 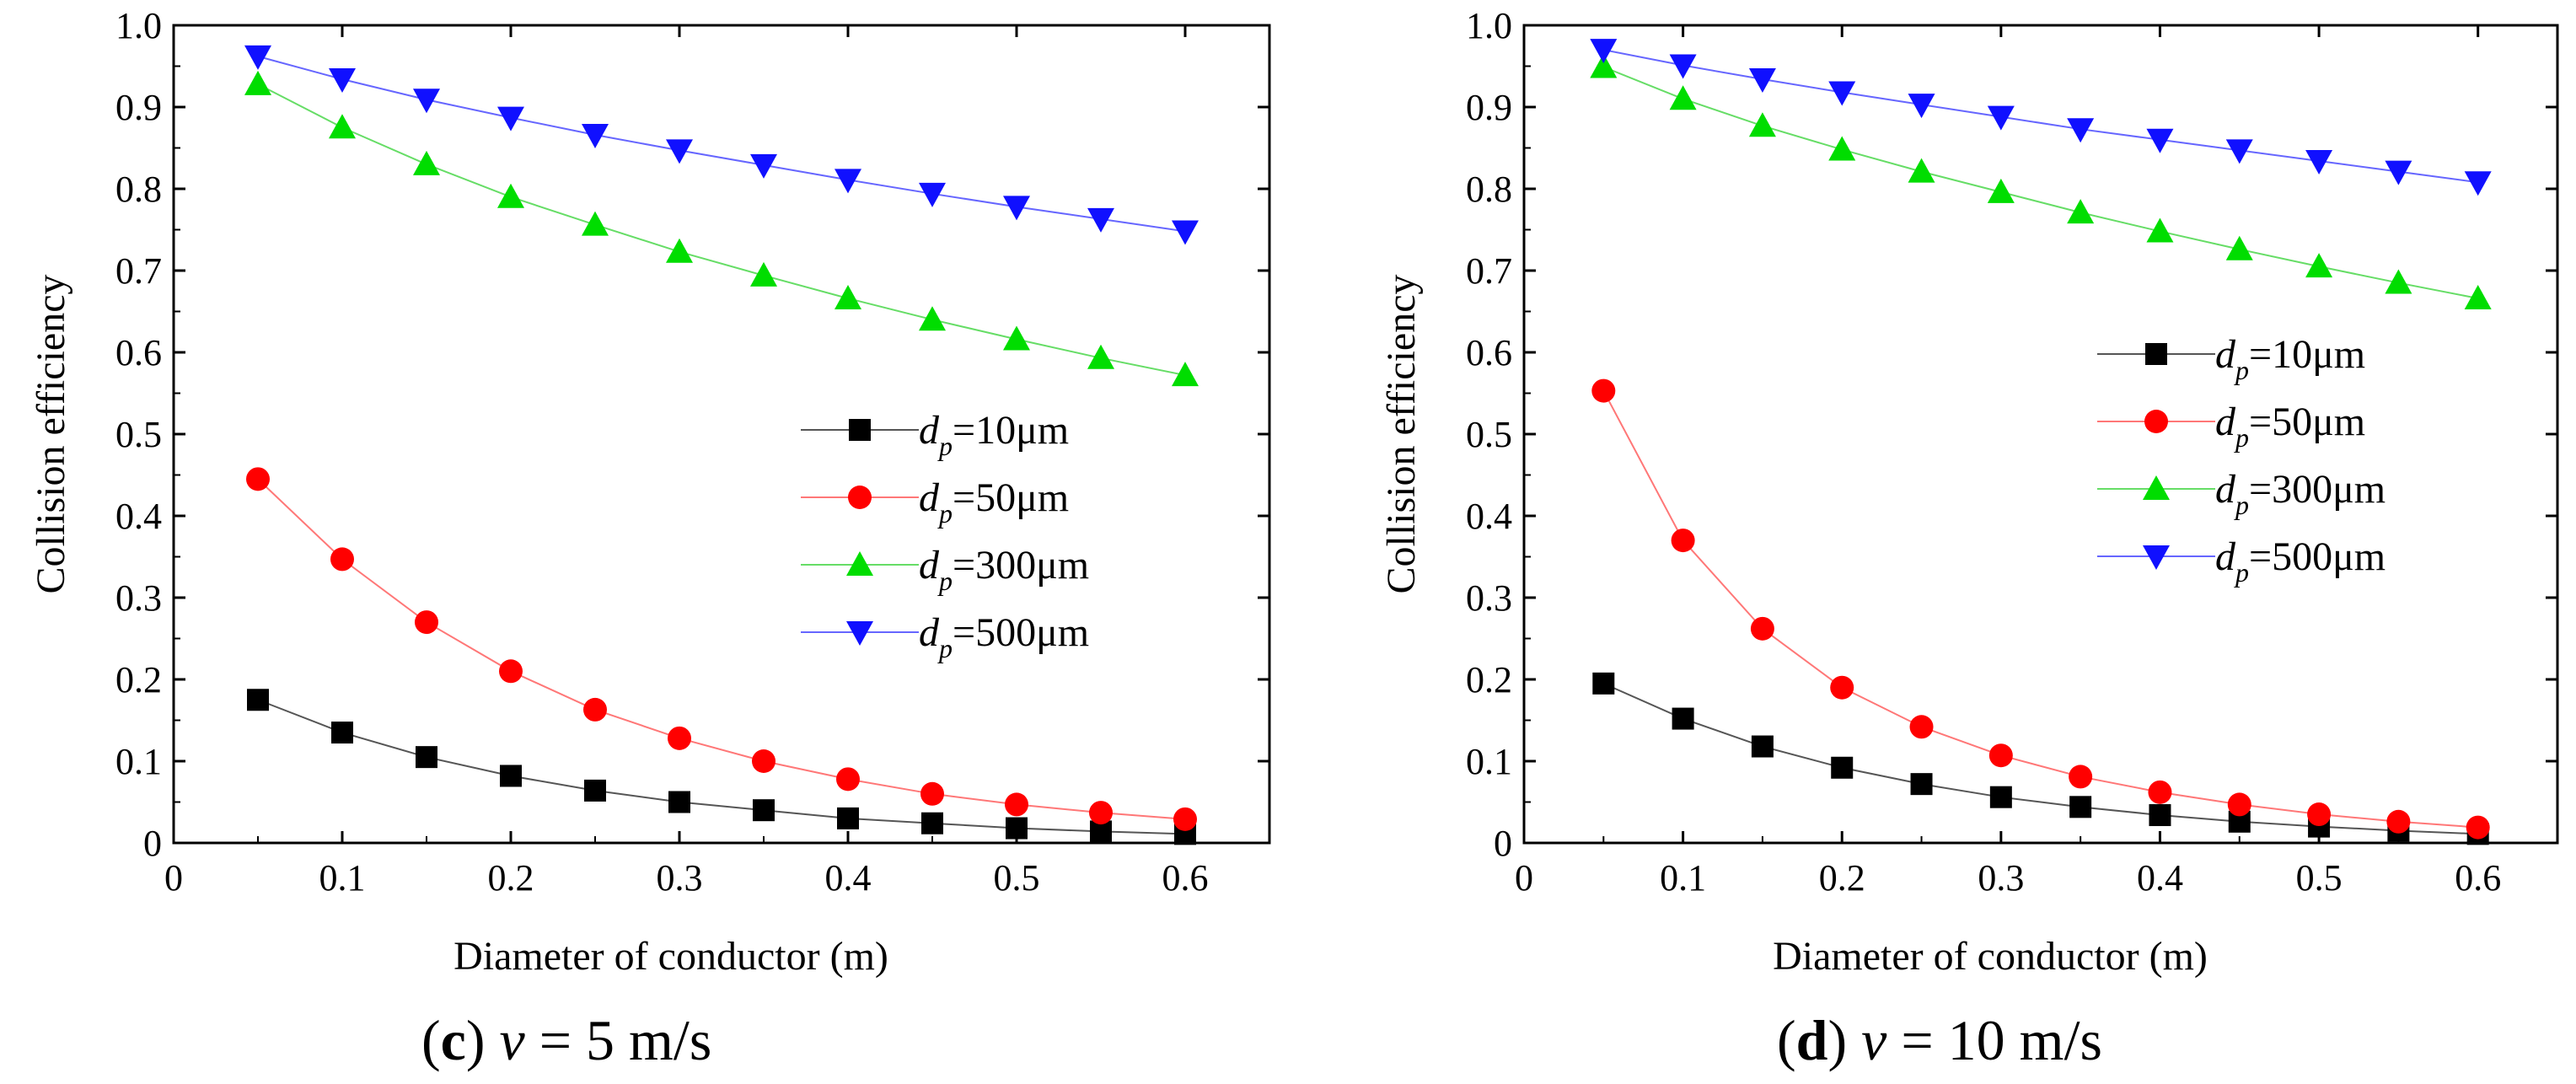 I want to click on legend-entry: dp=50μm, so click(x=994, y=502).